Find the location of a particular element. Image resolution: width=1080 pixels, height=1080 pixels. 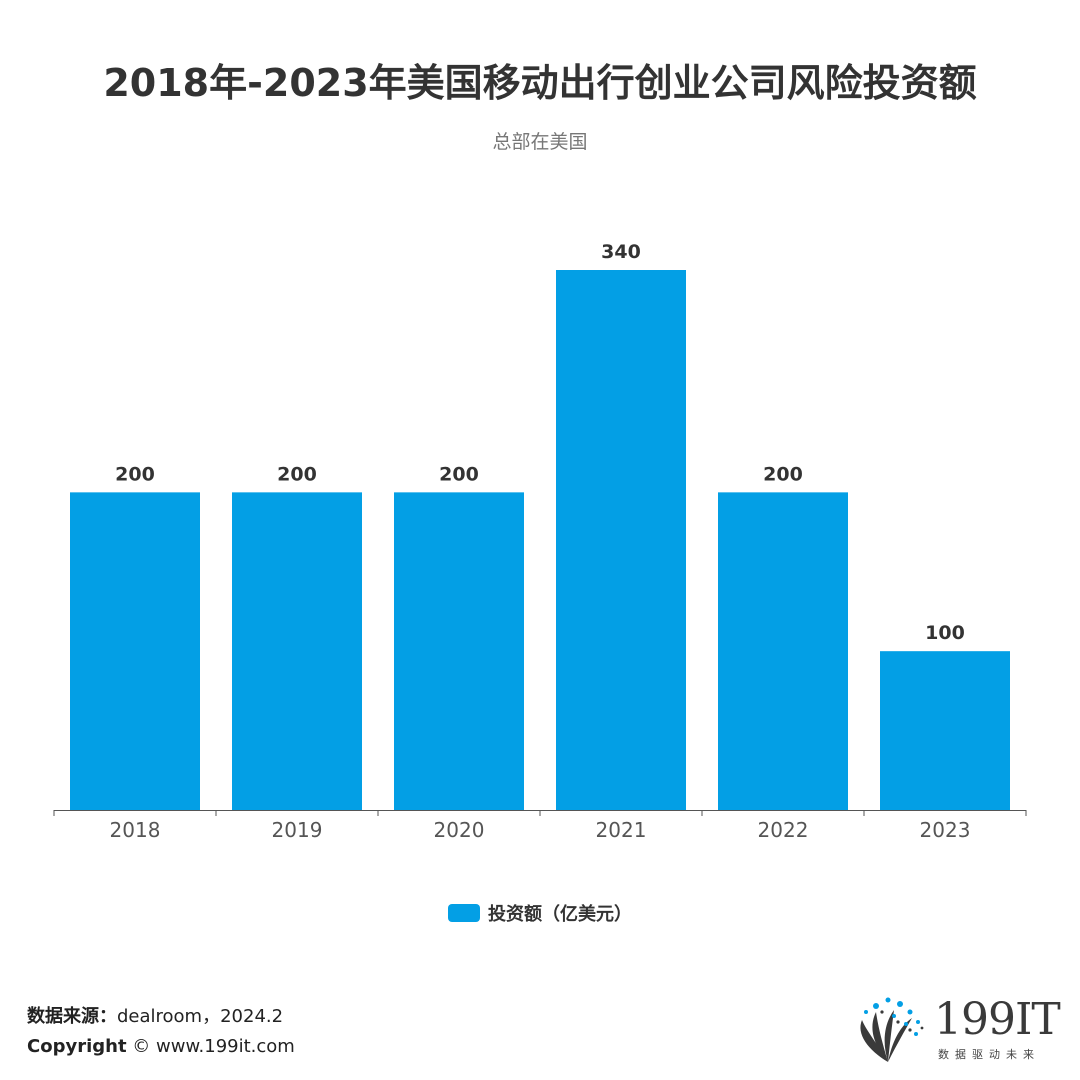

data-label-2023: 100 is located at coordinates (945, 633).